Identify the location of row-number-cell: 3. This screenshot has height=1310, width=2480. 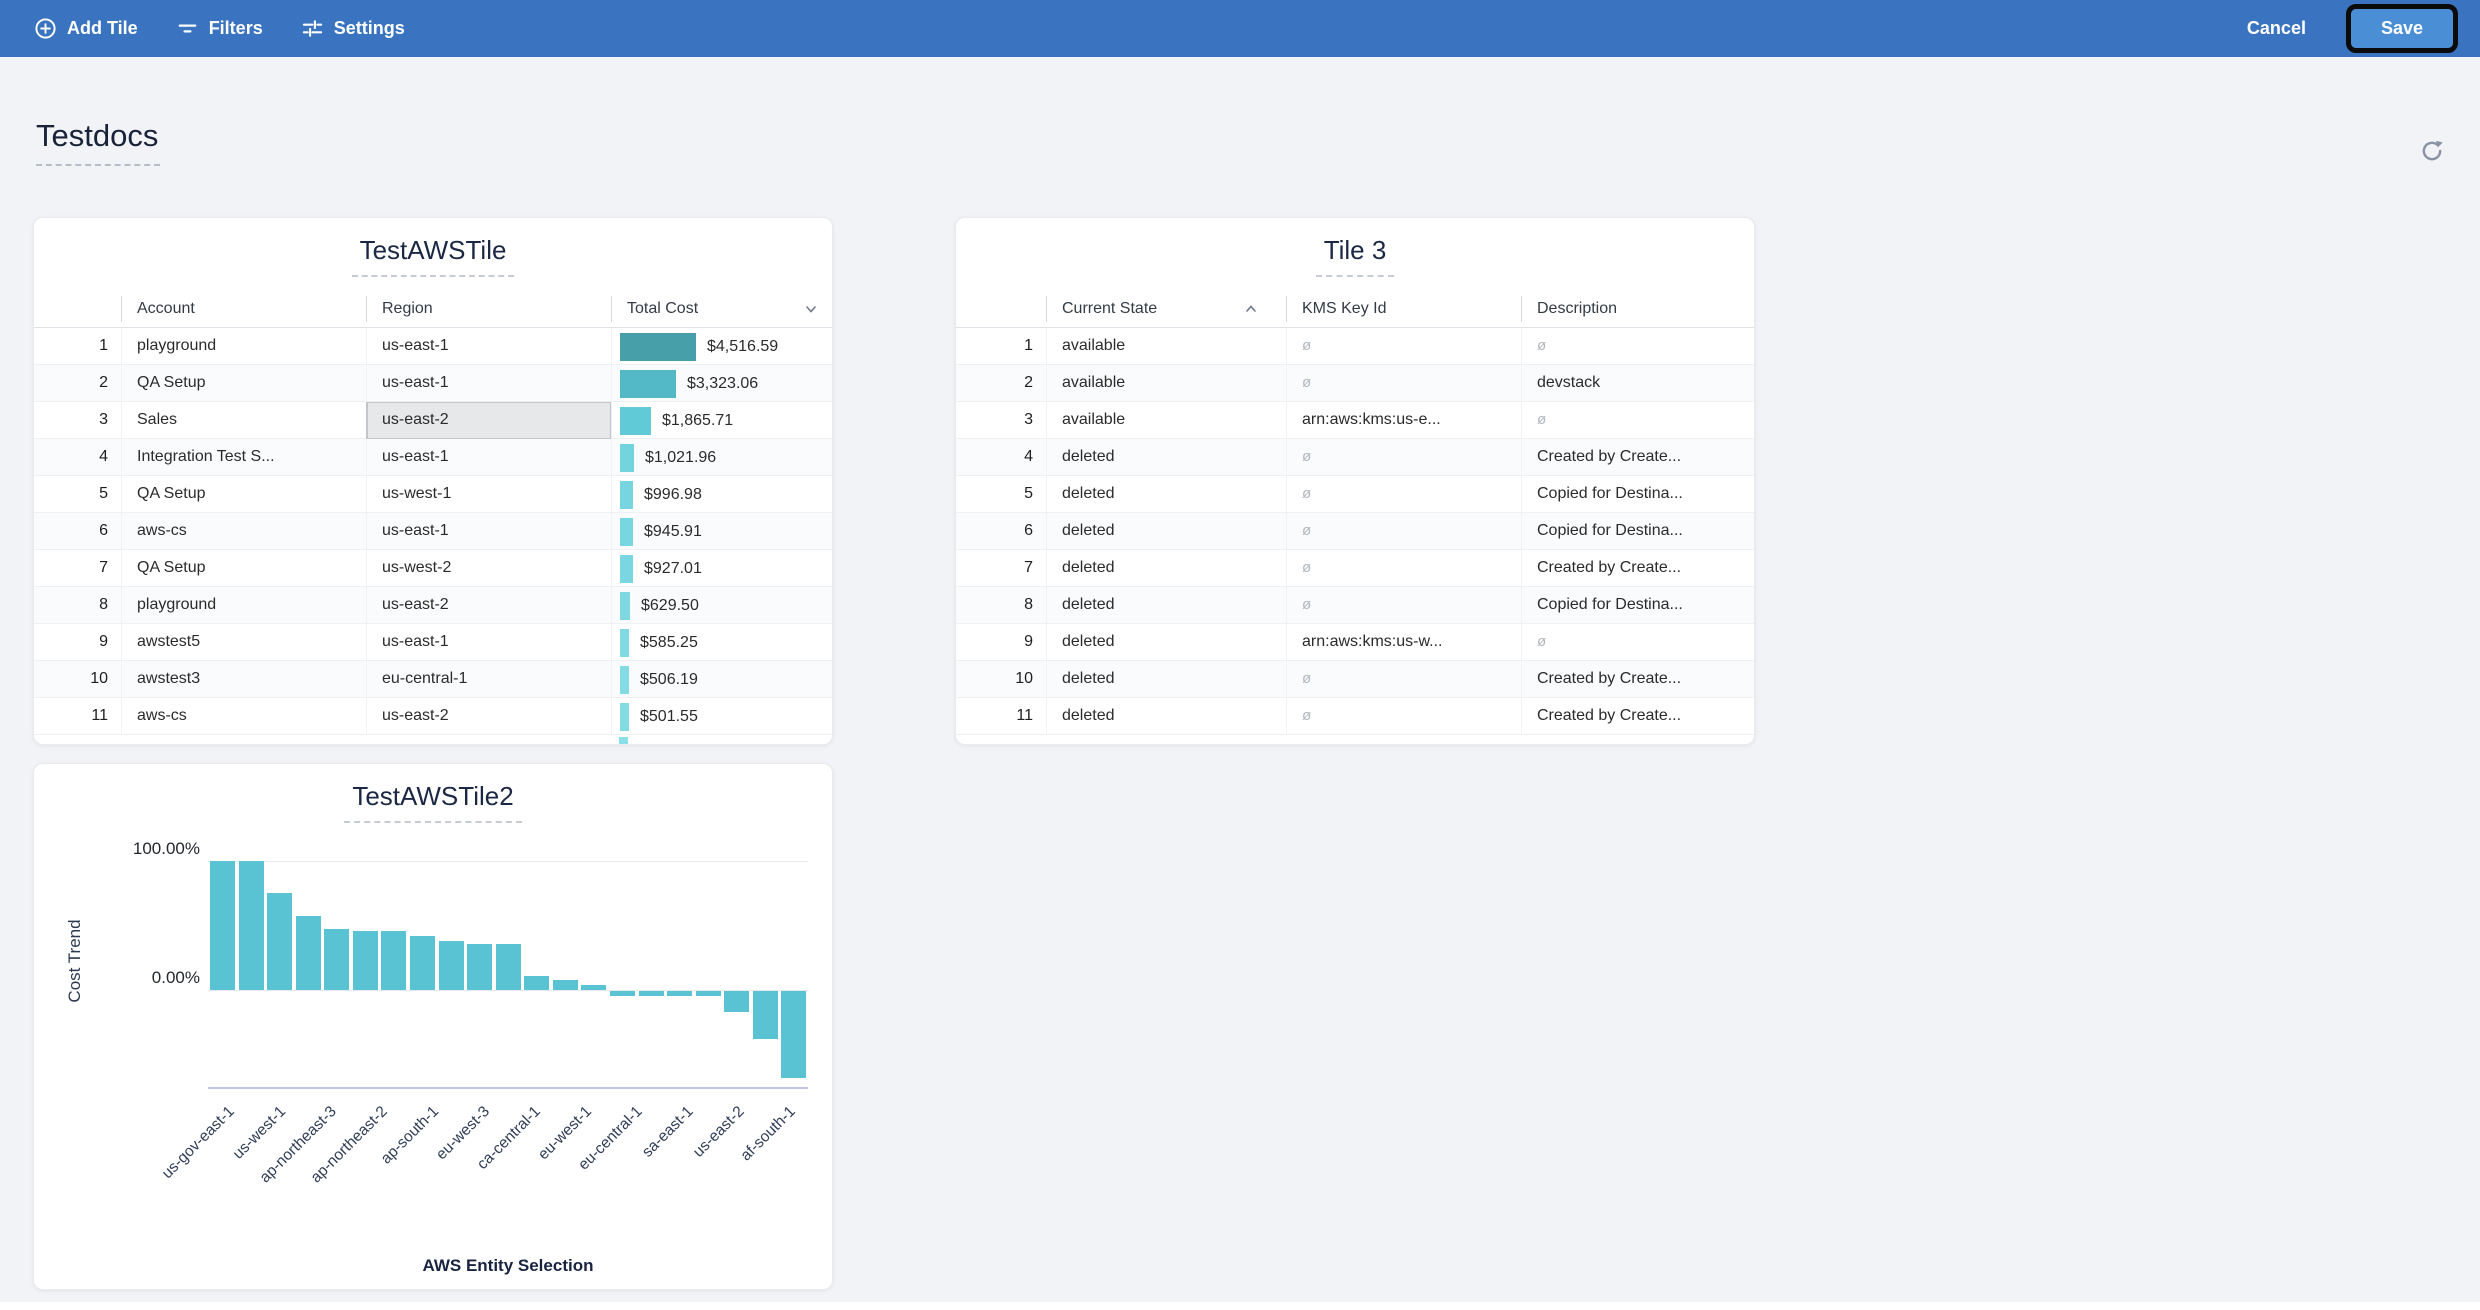
(1028, 419).